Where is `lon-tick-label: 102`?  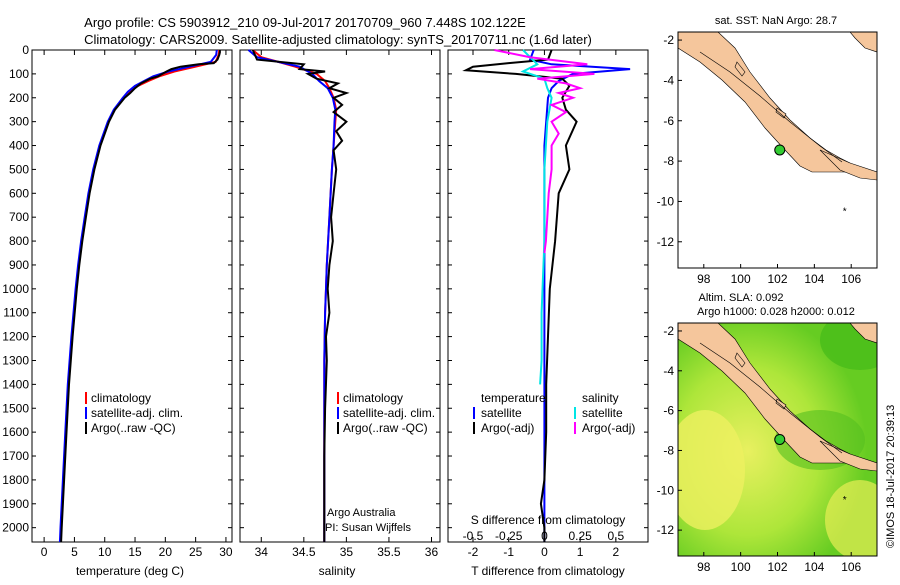 lon-tick-label: 102 is located at coordinates (777, 279).